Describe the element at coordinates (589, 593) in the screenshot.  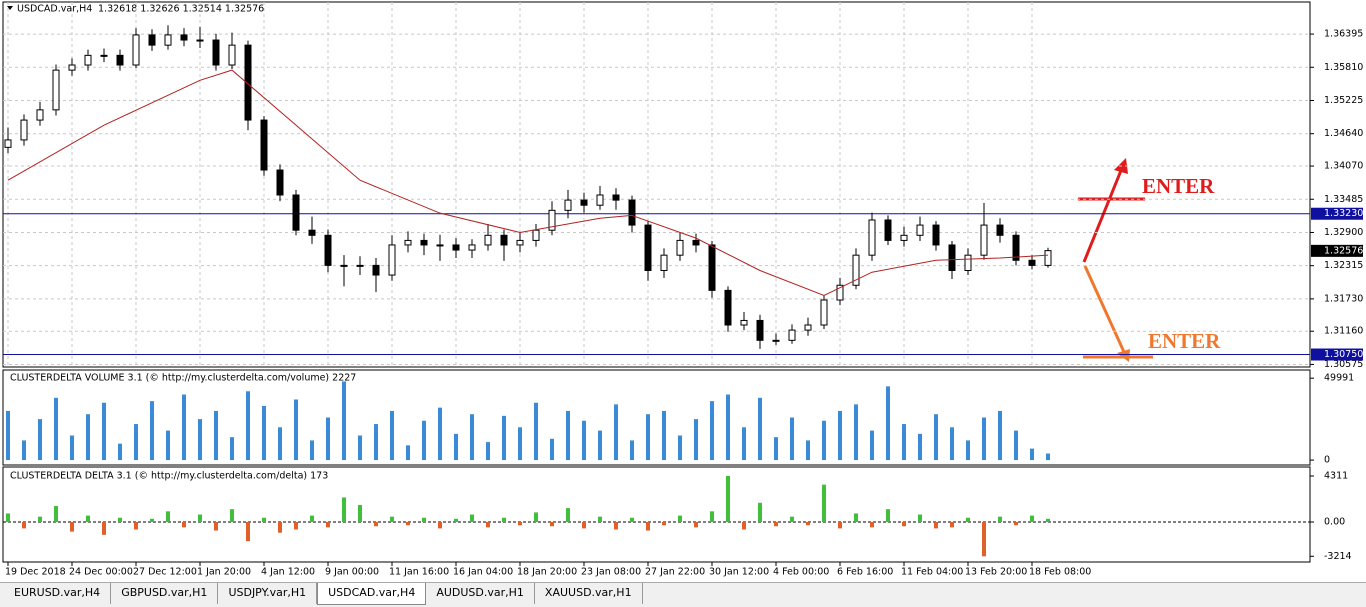
I see `chart-tab: XAUUSD.var,H1` at that location.